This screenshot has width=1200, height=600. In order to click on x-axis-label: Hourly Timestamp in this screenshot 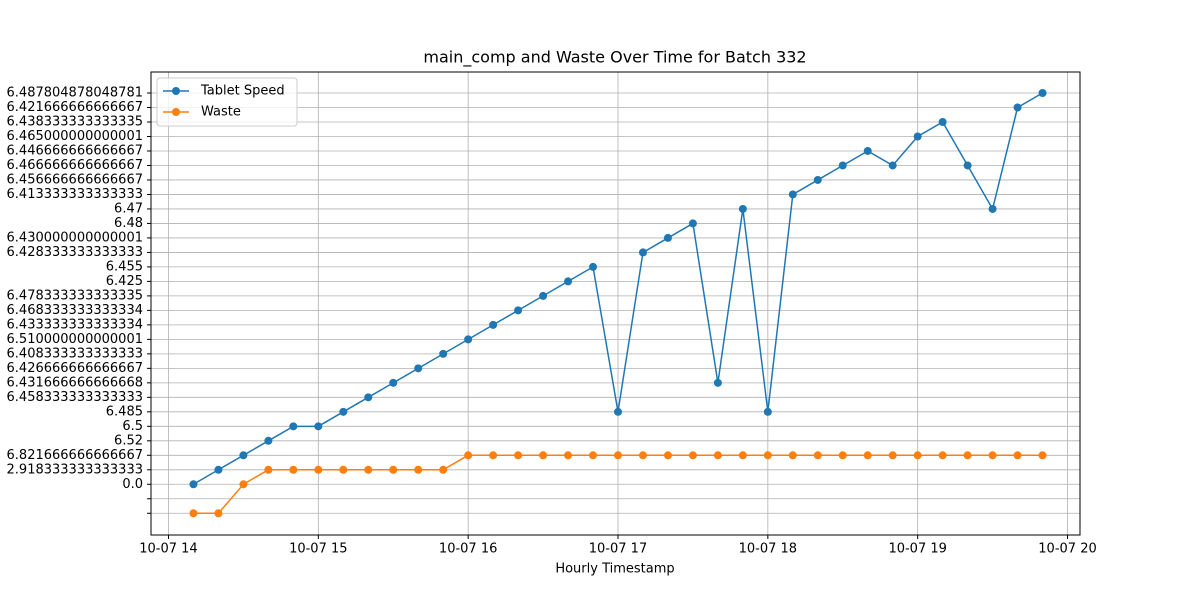, I will do `click(614, 569)`.